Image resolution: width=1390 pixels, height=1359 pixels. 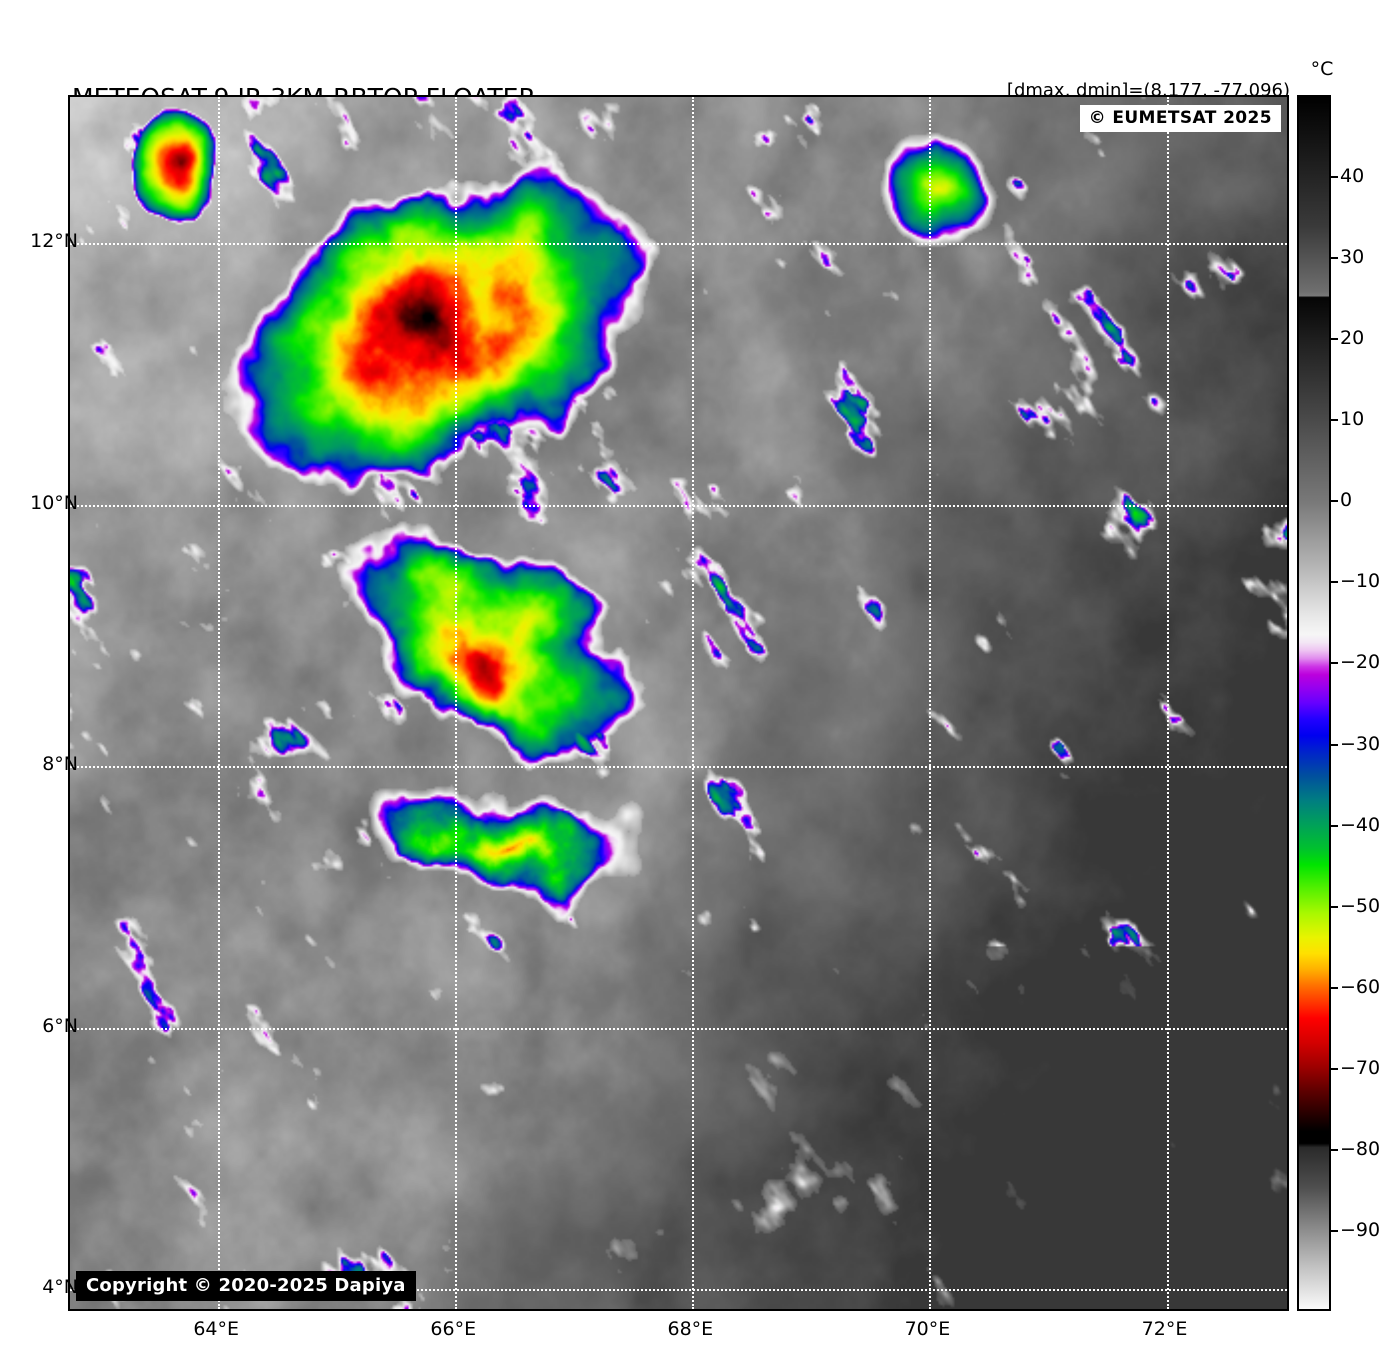 I want to click on colorbar-tick-label: 40, so click(x=1352, y=176).